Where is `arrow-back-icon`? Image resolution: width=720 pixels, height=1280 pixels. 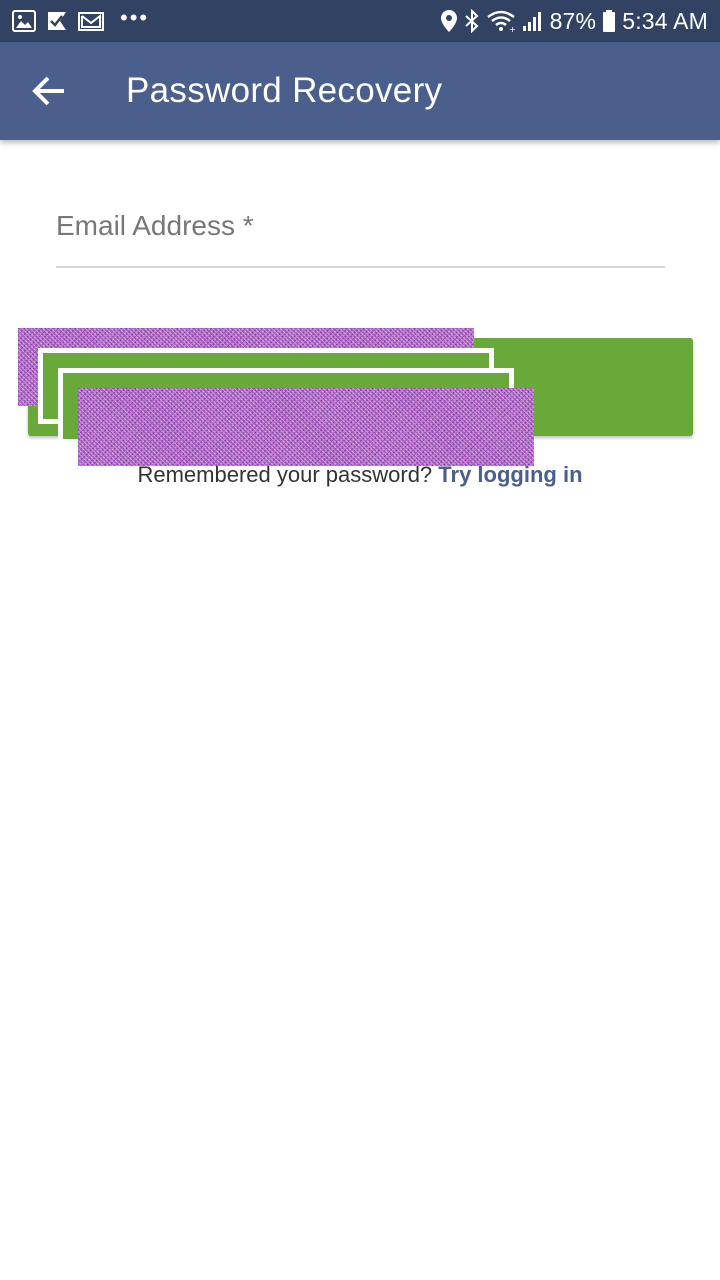
arrow-back-icon is located at coordinates (49, 91).